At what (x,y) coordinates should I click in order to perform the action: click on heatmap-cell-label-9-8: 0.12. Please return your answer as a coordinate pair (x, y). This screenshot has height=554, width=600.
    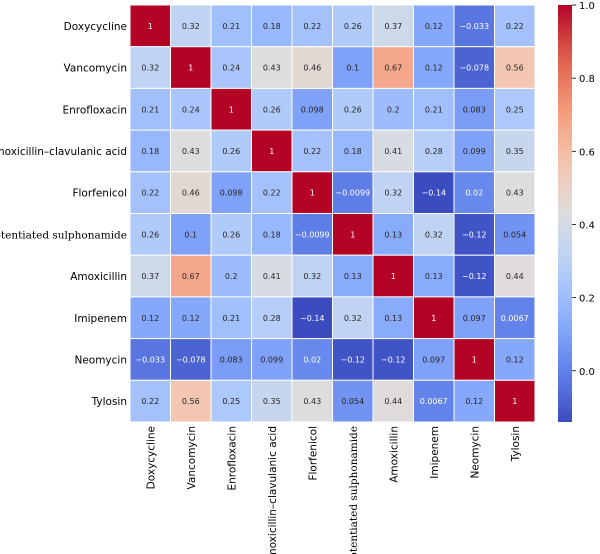
    Looking at the image, I should click on (474, 401).